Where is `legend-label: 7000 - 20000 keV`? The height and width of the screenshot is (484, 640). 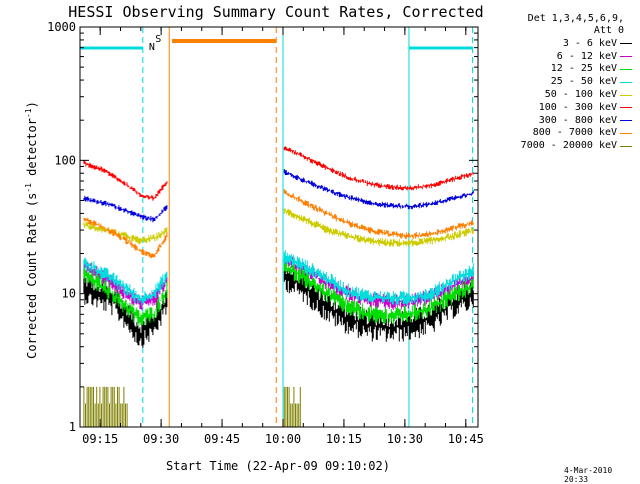 legend-label: 7000 - 20000 keV is located at coordinates (568, 146).